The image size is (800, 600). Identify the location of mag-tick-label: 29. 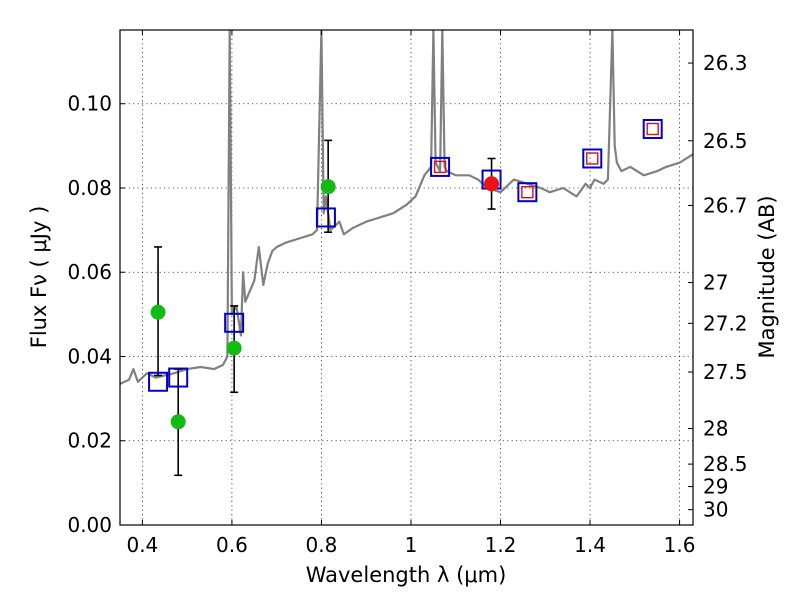
(715, 487).